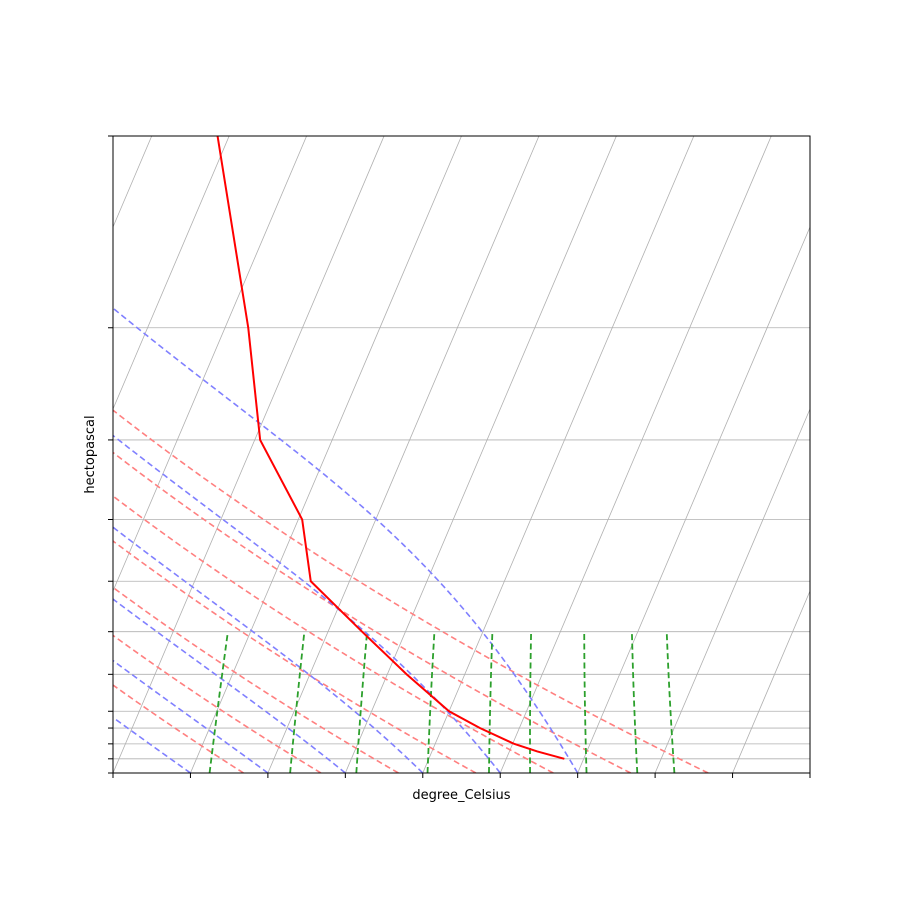 This screenshot has width=900, height=905. I want to click on x-axis-label: degree_Celsius, so click(461, 795).